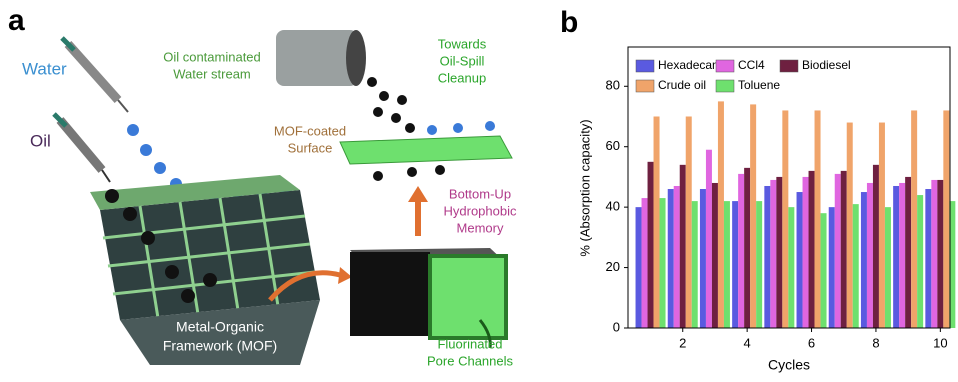 This screenshot has height=382, width=958. I want to click on panel-label: a, so click(16, 20).